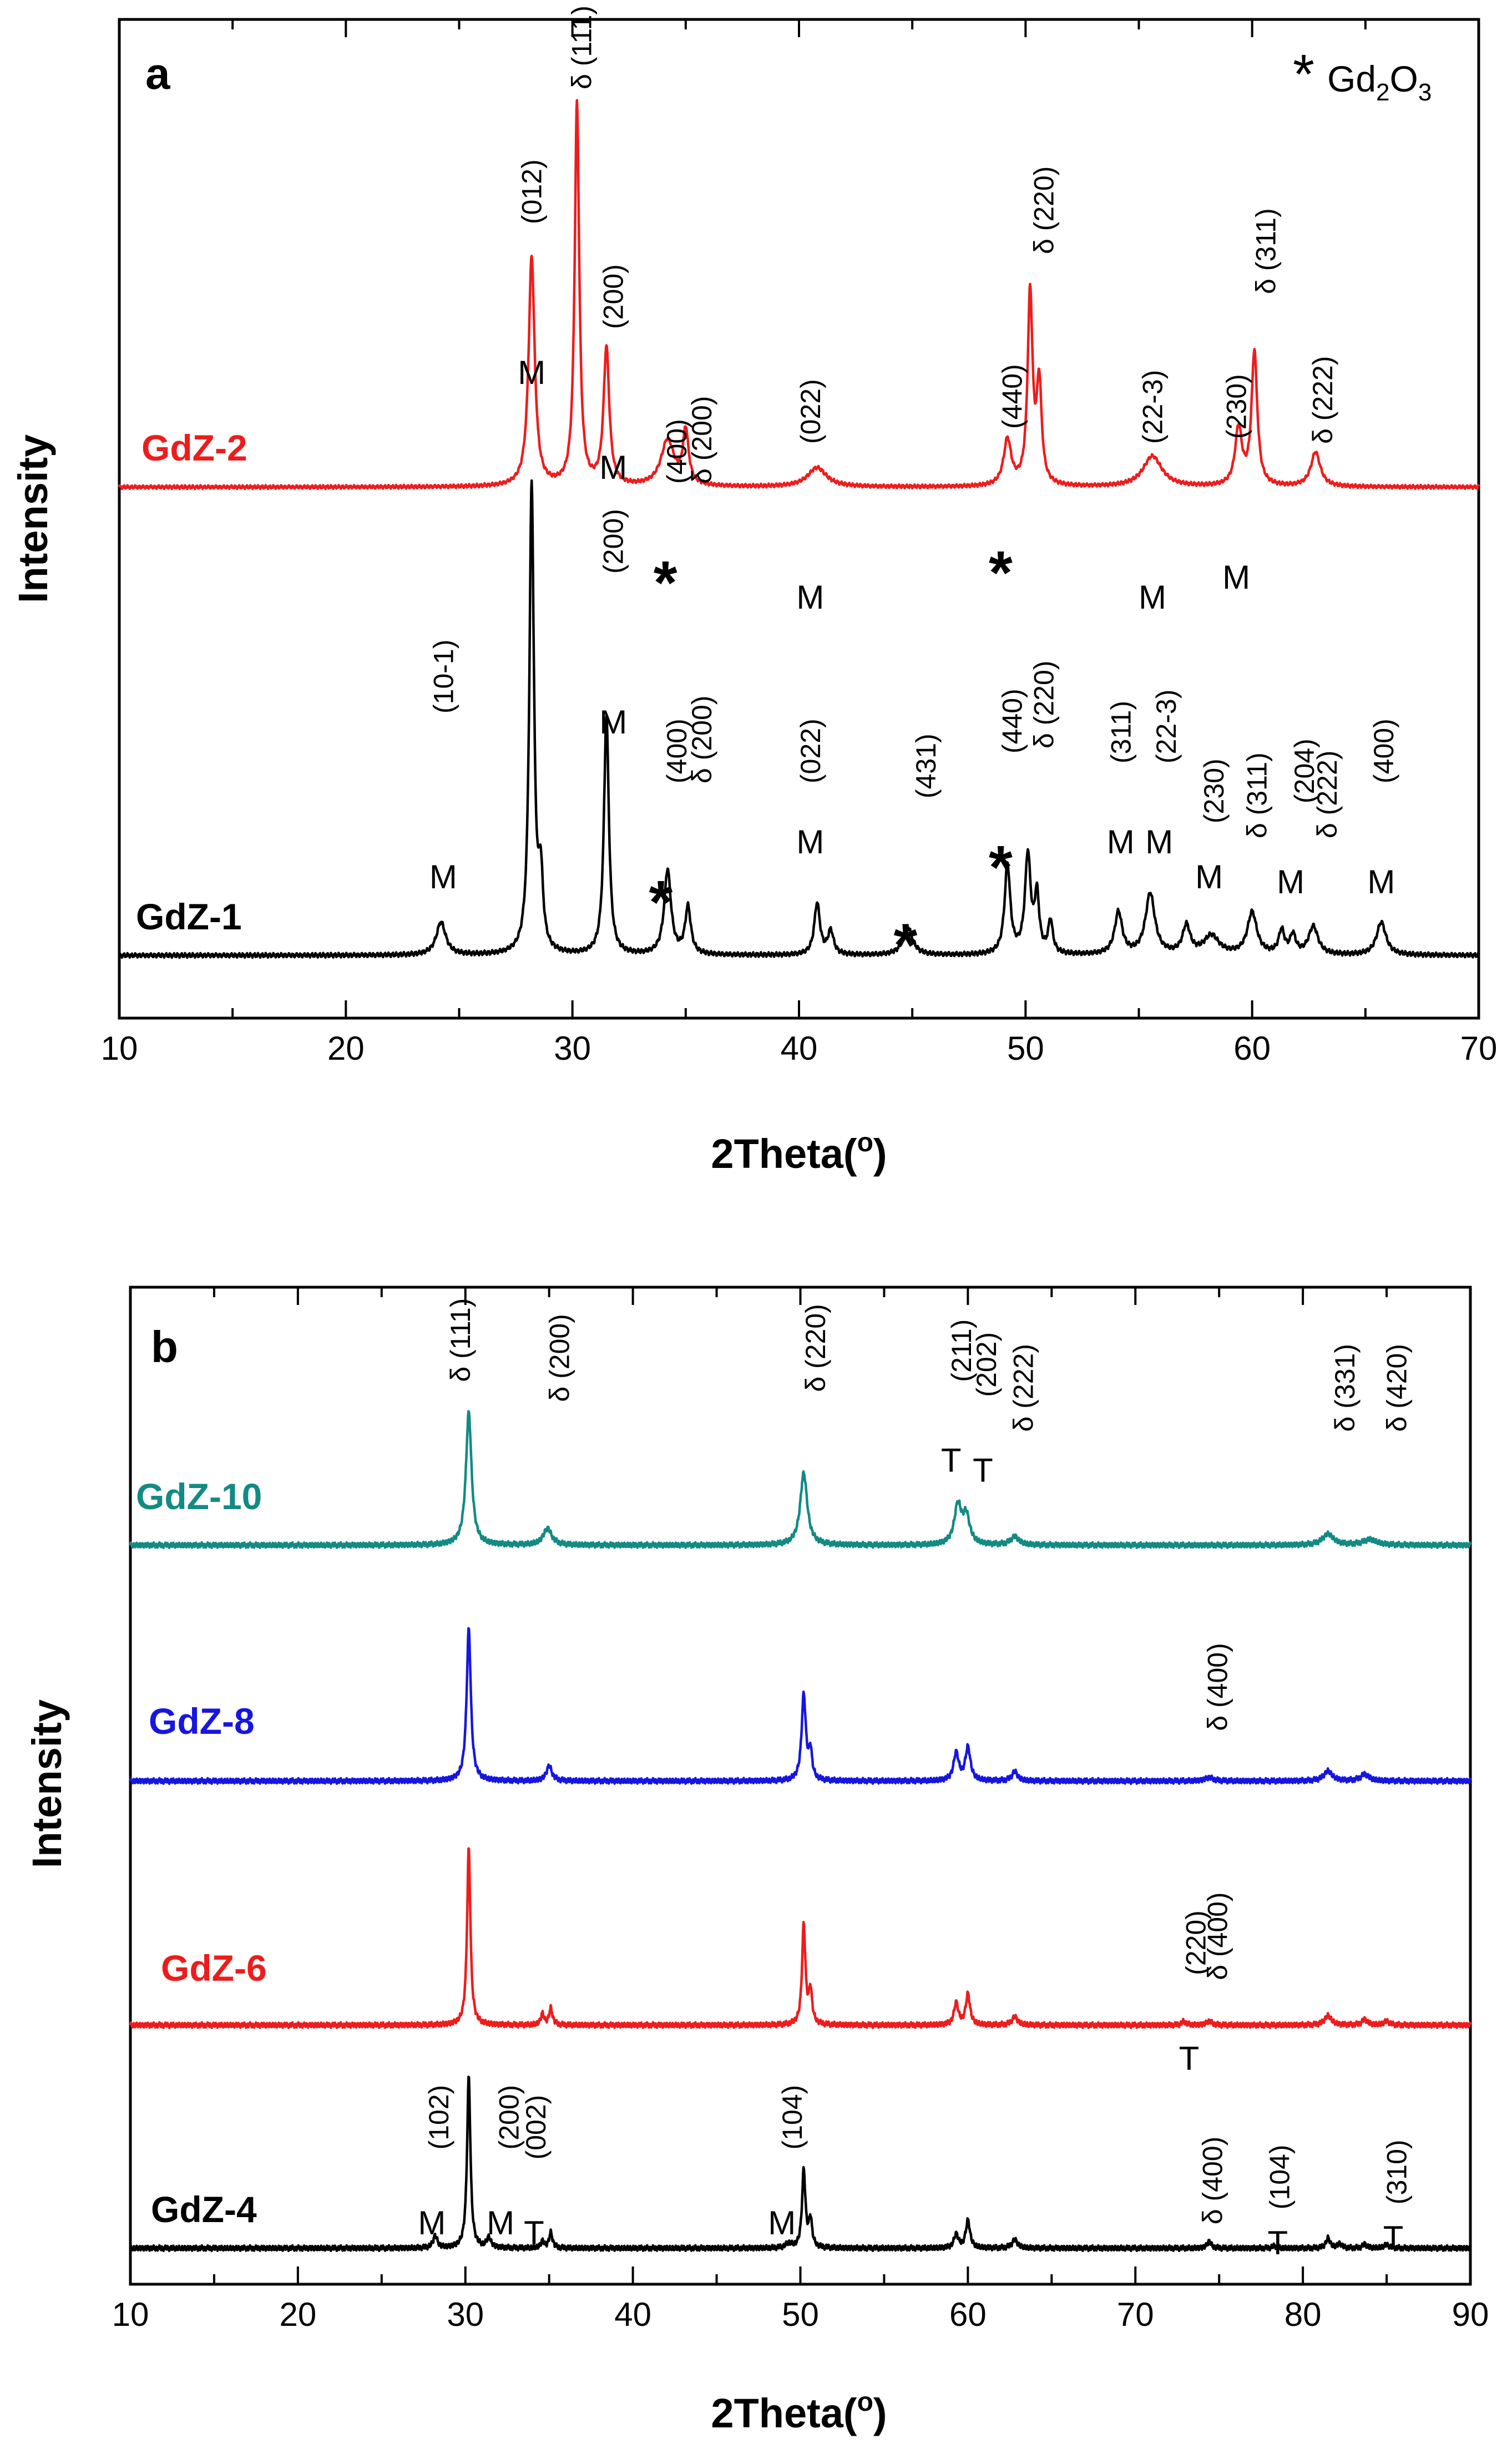  What do you see at coordinates (47, 1783) in the screenshot?
I see `panel-b-y-axis-label: Intensity` at bounding box center [47, 1783].